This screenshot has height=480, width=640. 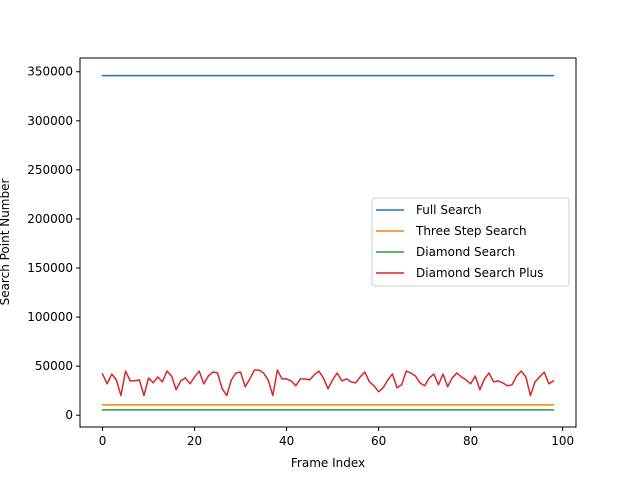 I want to click on x-tick-label: 20, so click(x=194, y=441).